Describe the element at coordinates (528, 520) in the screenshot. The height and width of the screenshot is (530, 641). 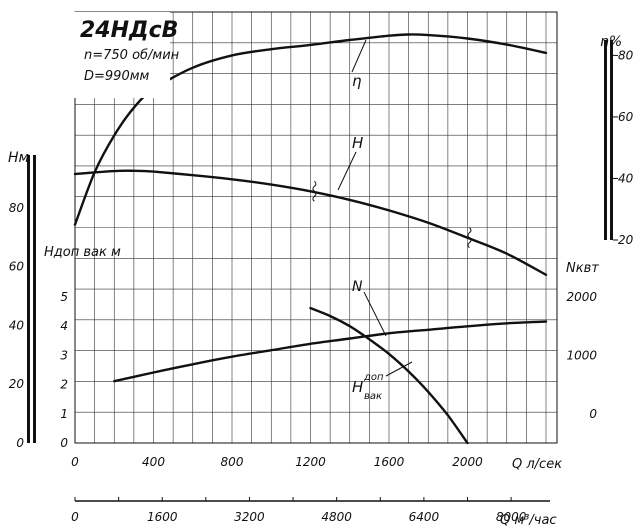
I see `x-axis-secondary-label: Q м³/час` at that location.